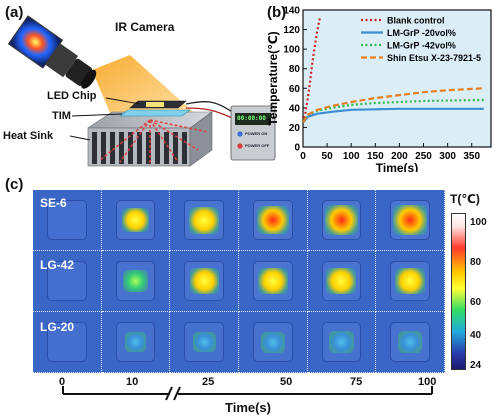 The height and width of the screenshot is (418, 500). I want to click on led-chip-label: LED Chip, so click(72, 96).